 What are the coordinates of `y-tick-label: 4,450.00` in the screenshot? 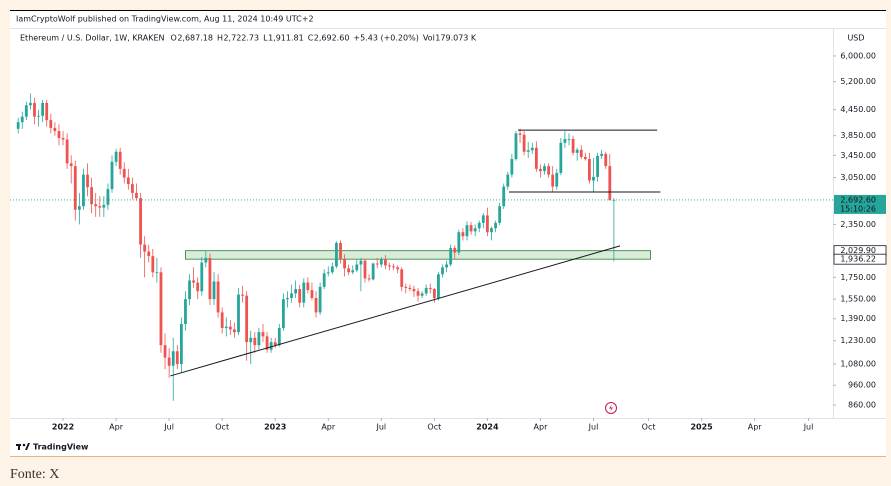 It's located at (858, 109).